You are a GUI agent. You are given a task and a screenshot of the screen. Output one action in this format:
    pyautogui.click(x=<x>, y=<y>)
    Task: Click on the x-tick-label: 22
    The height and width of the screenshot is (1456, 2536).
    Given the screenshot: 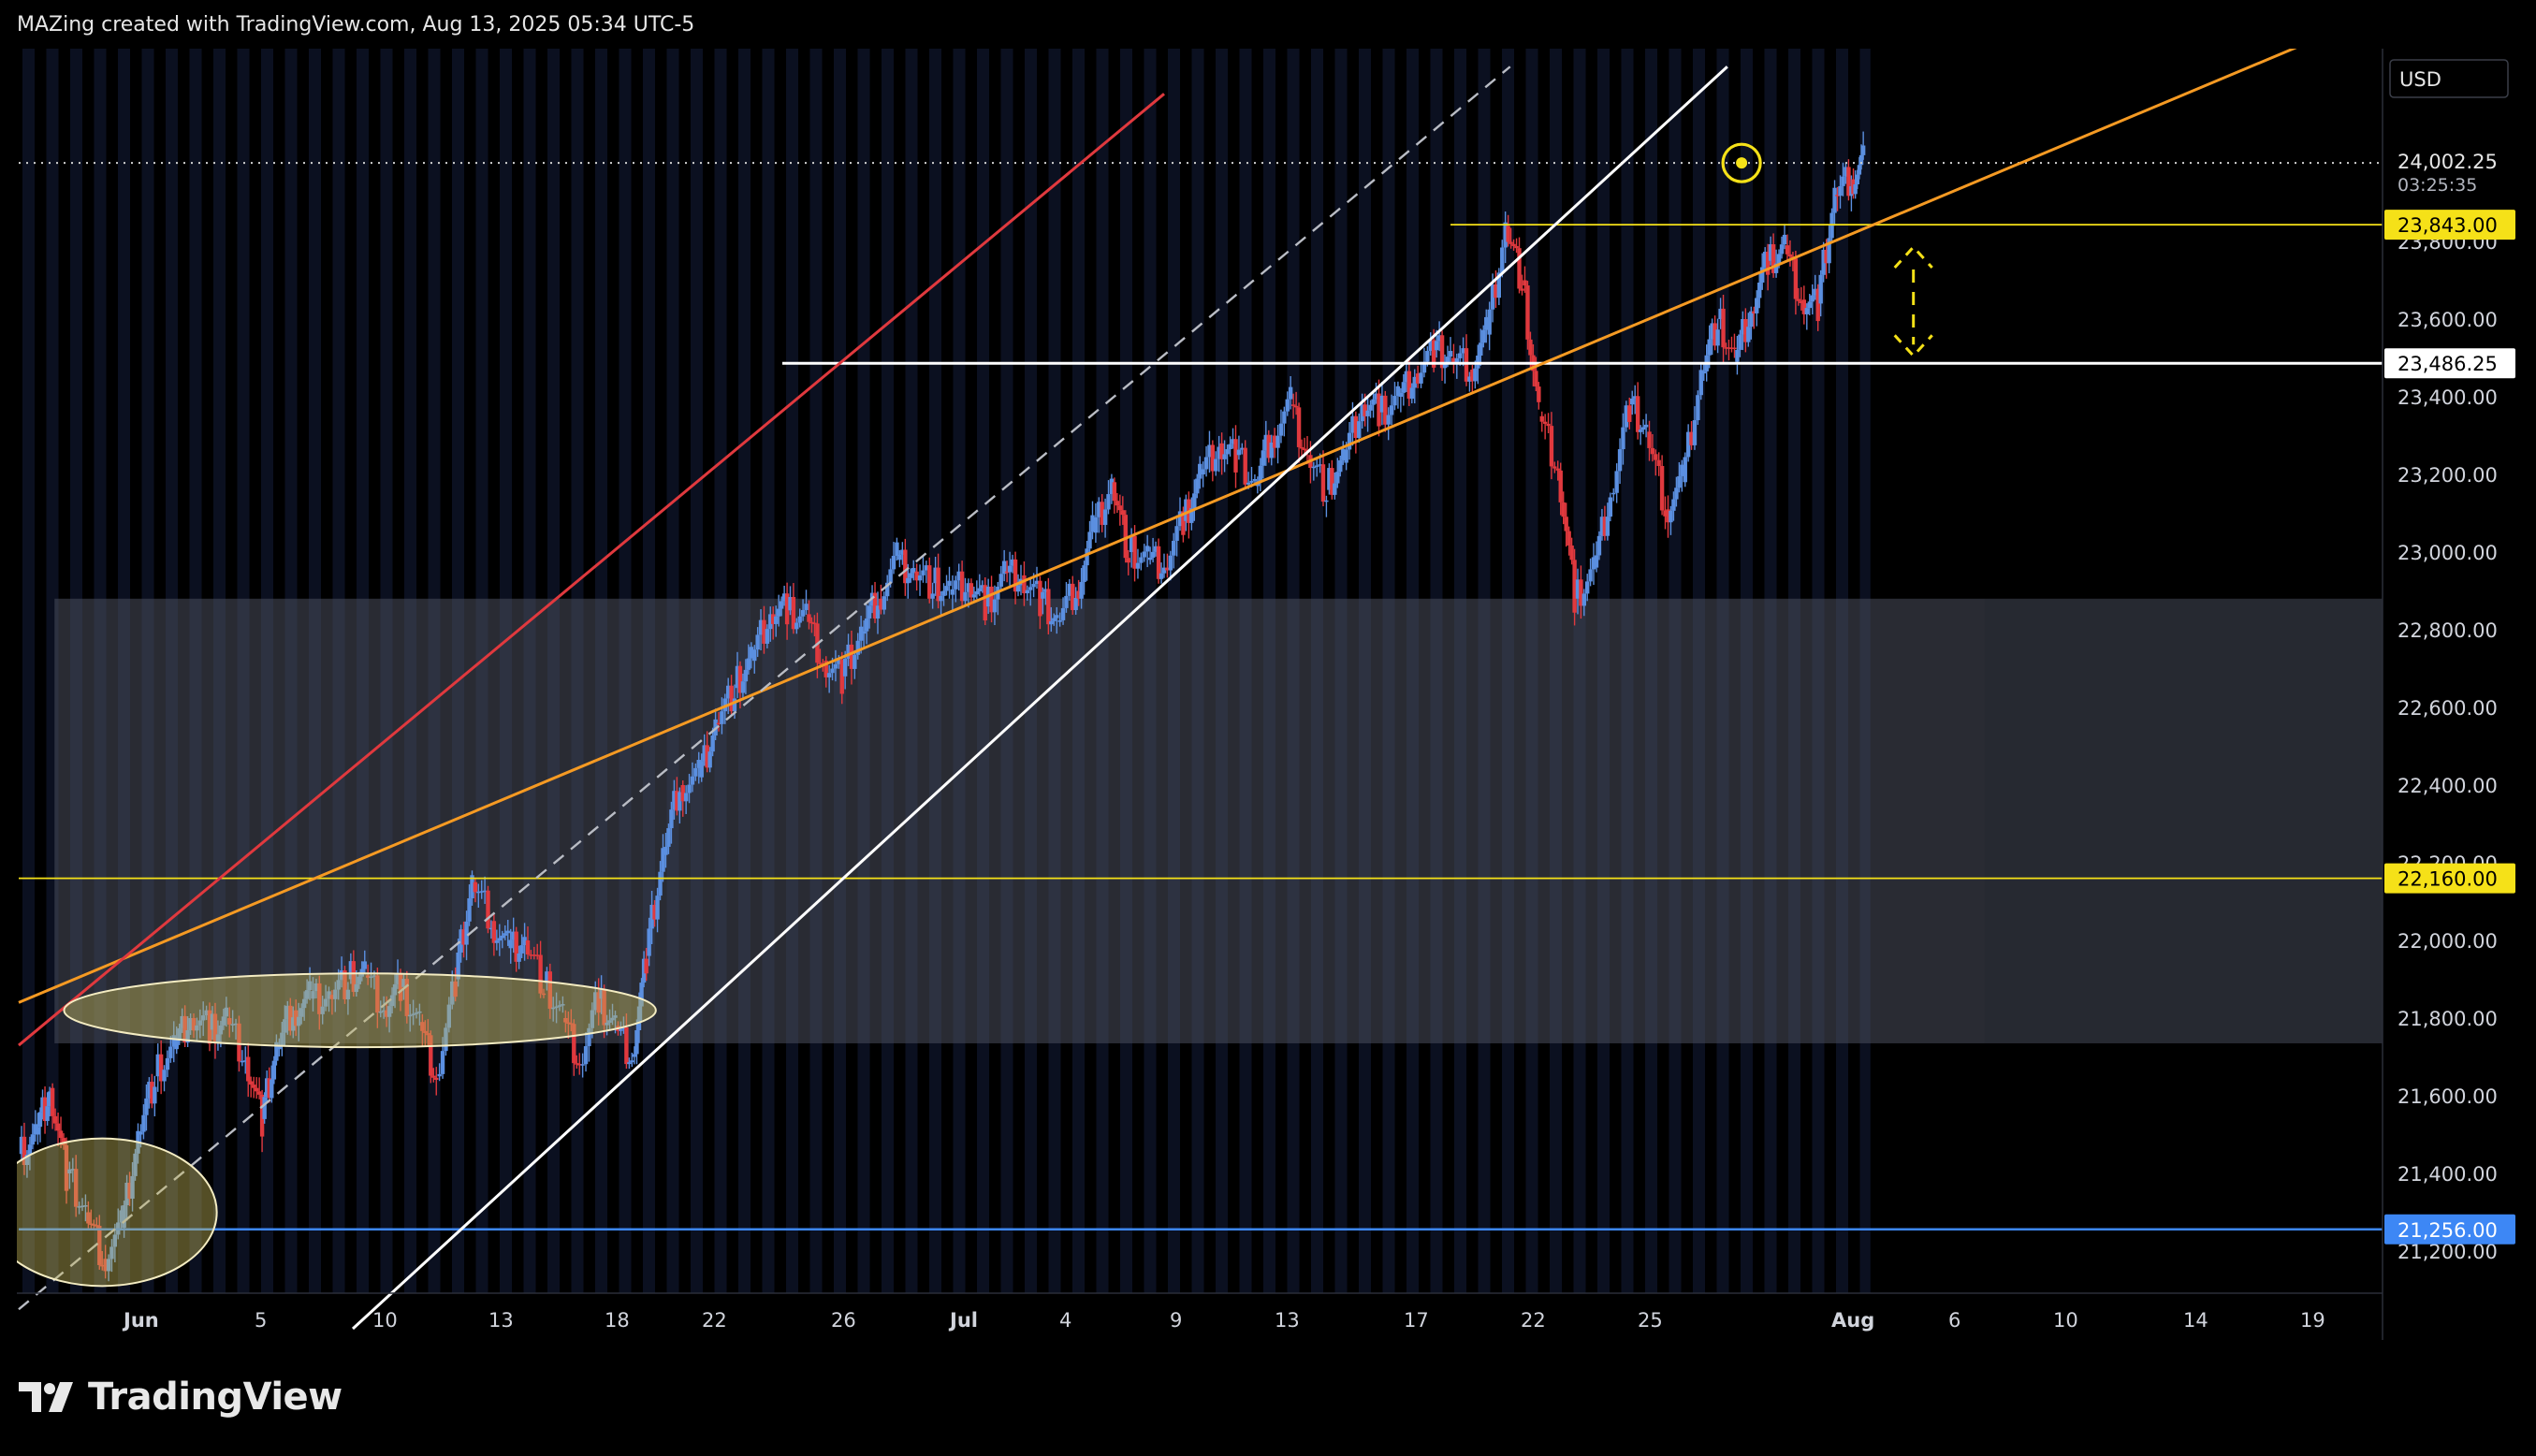 What is the action you would take?
    pyautogui.click(x=714, y=1320)
    